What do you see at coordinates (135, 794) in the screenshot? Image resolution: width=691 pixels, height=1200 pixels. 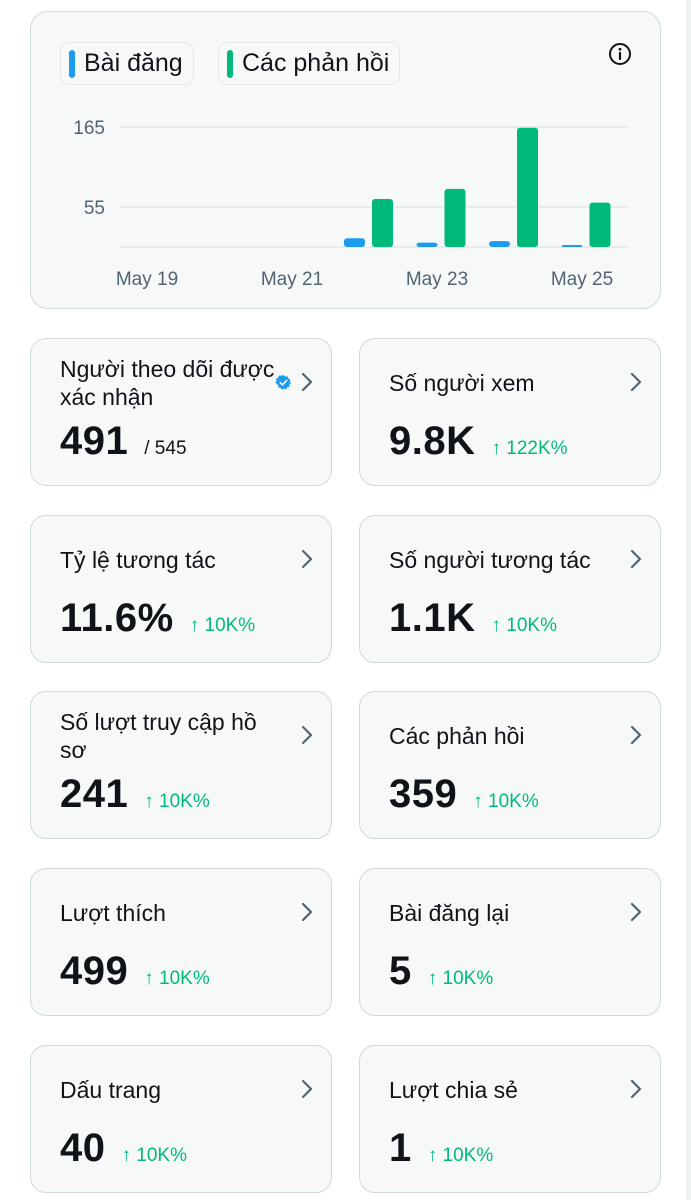 I see `stat-value-row: 241 ↑ 10K%` at bounding box center [135, 794].